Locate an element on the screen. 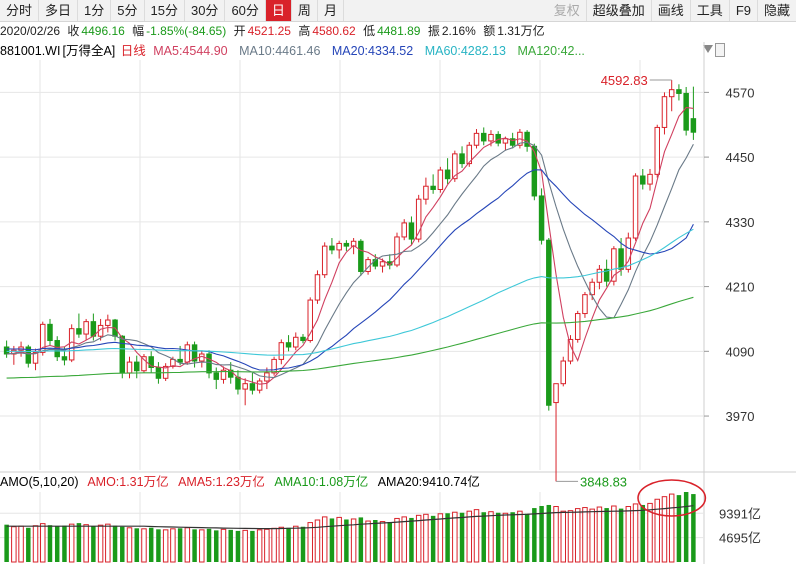 The width and height of the screenshot is (796, 564). tools-button: 工具 is located at coordinates (710, 10).